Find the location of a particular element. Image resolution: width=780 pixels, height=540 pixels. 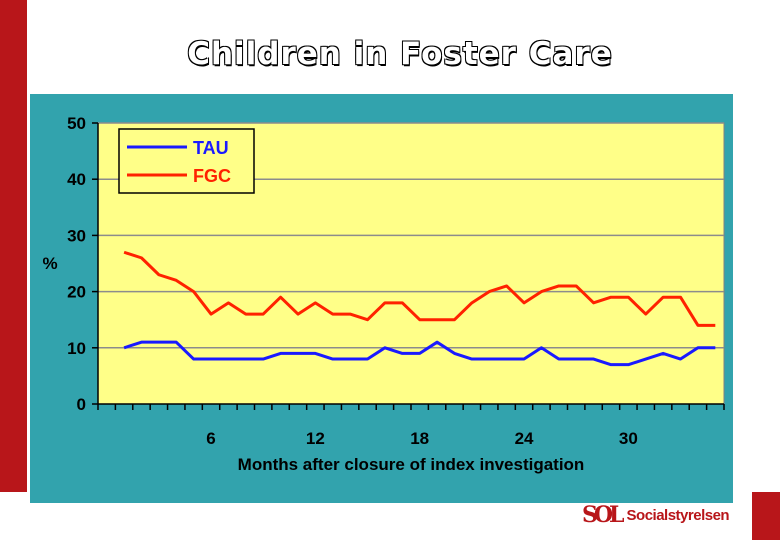

y-tick-label: 10 is located at coordinates (76, 348).